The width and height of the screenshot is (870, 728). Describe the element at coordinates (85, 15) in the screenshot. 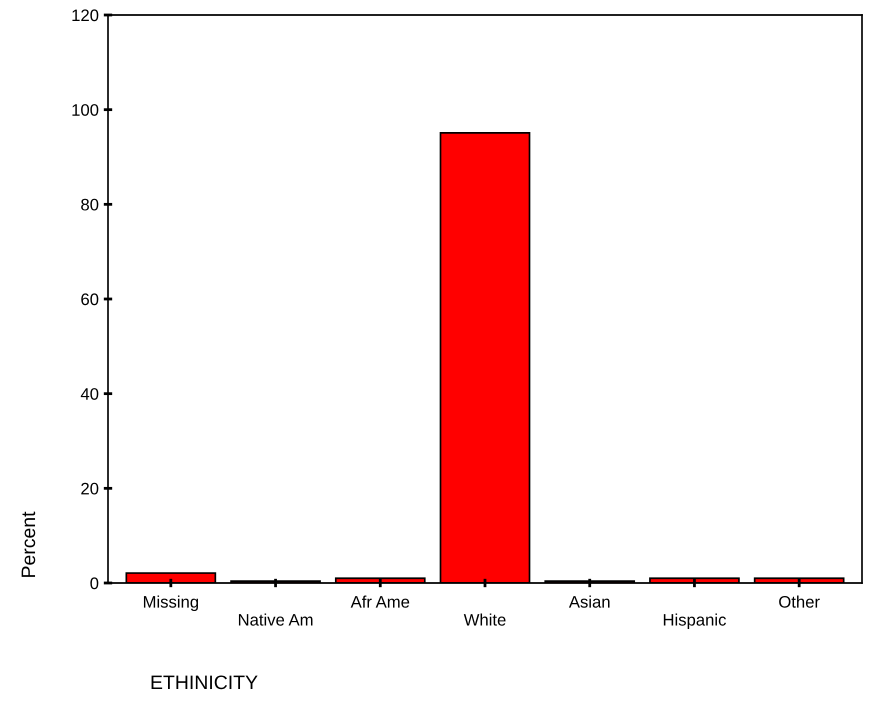

I see `y-tick-label: 120` at that location.